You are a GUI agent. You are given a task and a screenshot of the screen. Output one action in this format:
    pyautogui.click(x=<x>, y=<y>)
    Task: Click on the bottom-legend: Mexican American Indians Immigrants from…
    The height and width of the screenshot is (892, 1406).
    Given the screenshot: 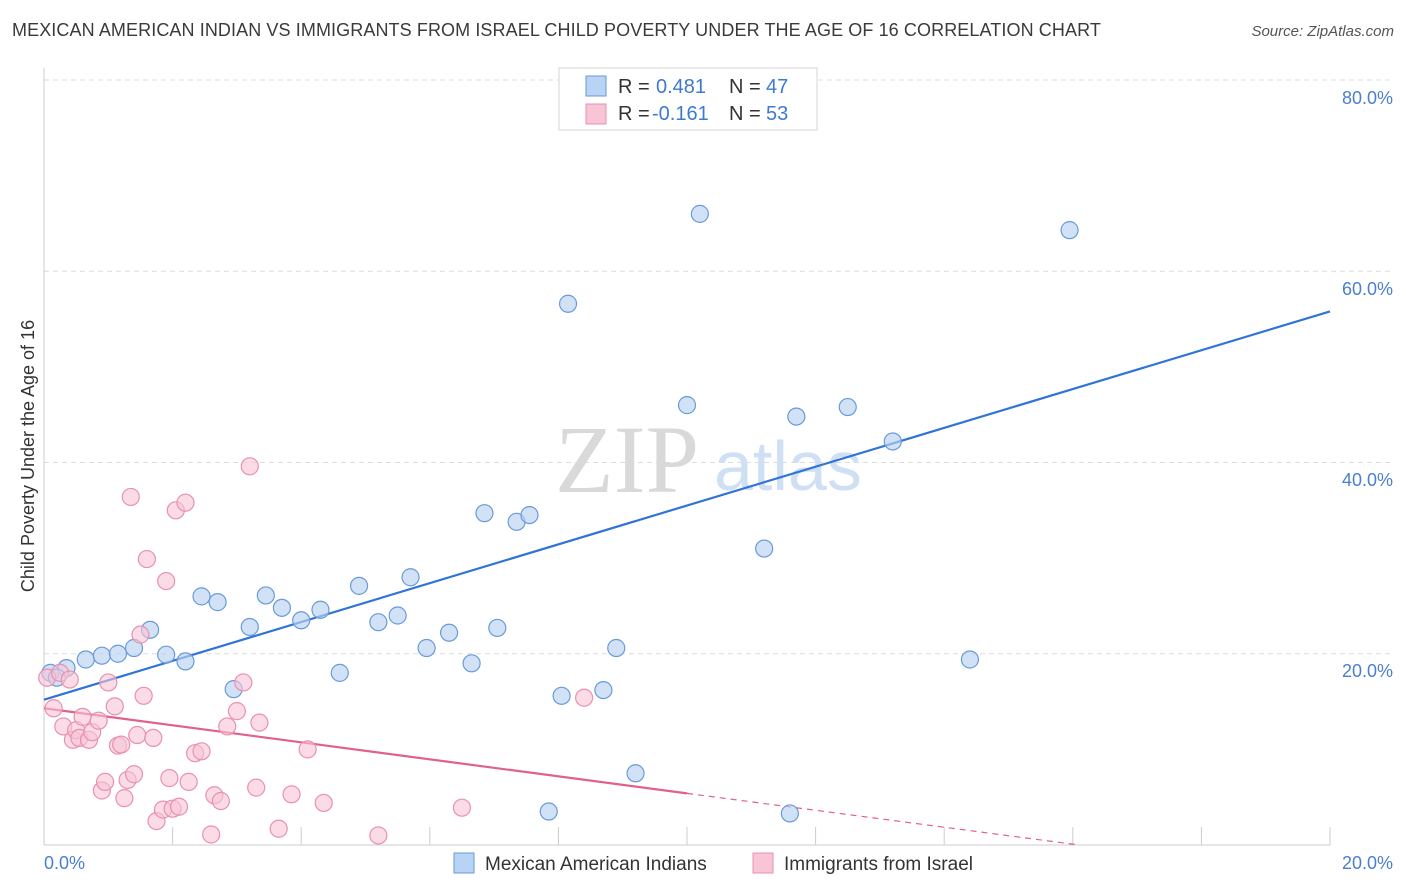 What is the action you would take?
    pyautogui.click(x=713, y=863)
    